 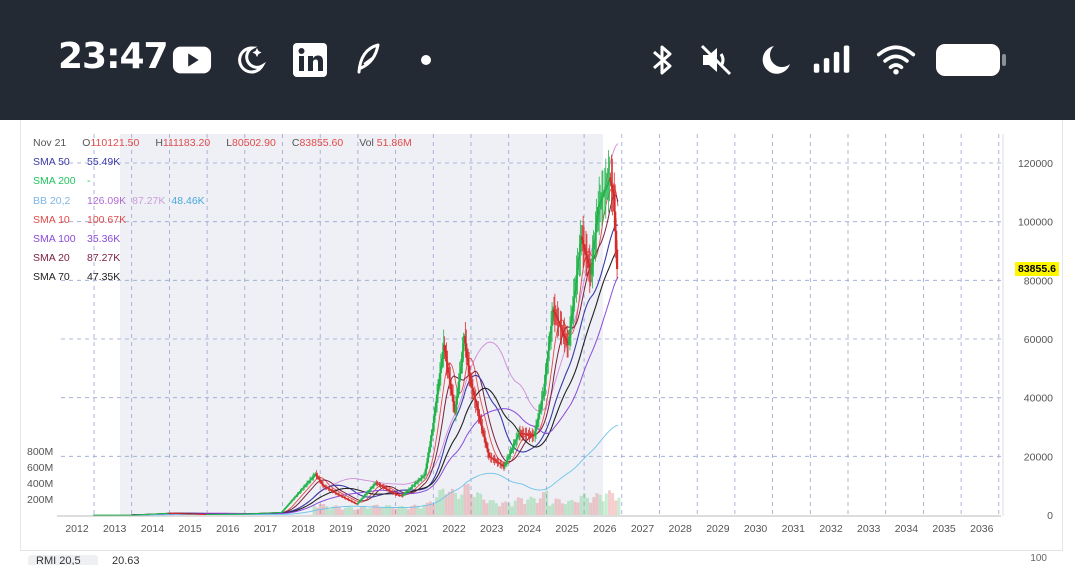 I want to click on legend-sma70: SMA 70 47.35K, so click(x=77, y=277).